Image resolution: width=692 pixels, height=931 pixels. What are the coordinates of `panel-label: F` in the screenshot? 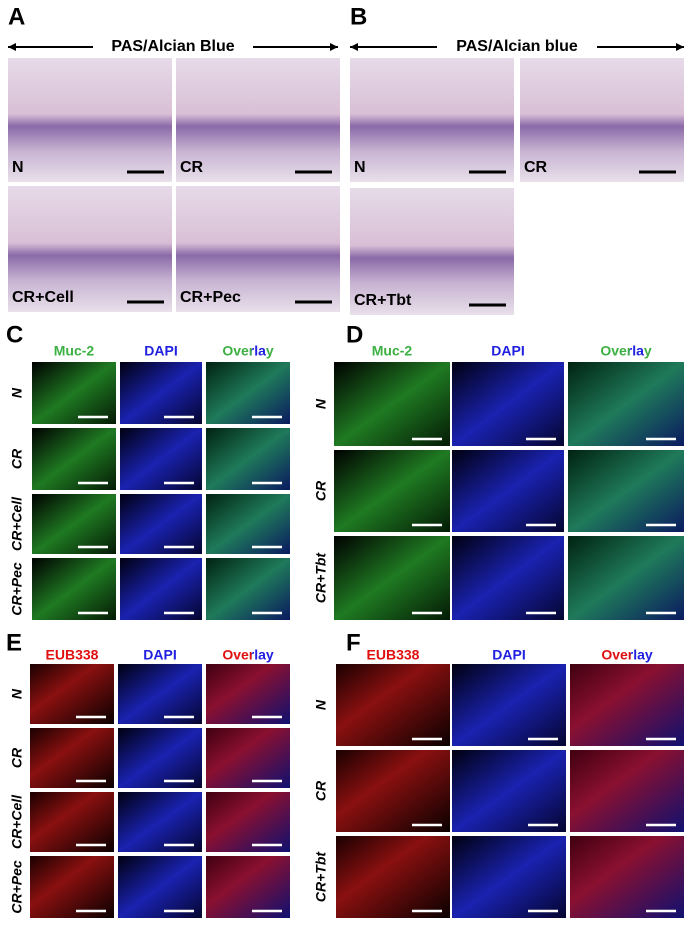 It's located at (353, 642).